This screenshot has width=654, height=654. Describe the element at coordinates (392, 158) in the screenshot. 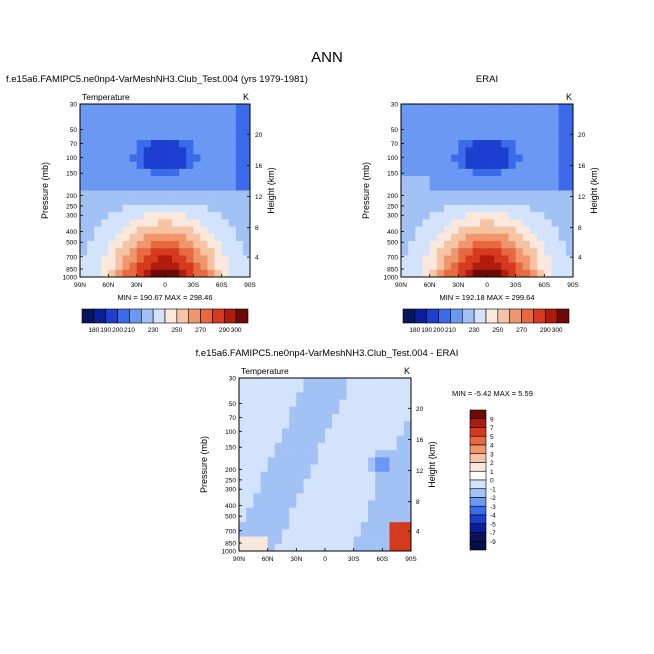

I see `y-tick-label: 100` at that location.